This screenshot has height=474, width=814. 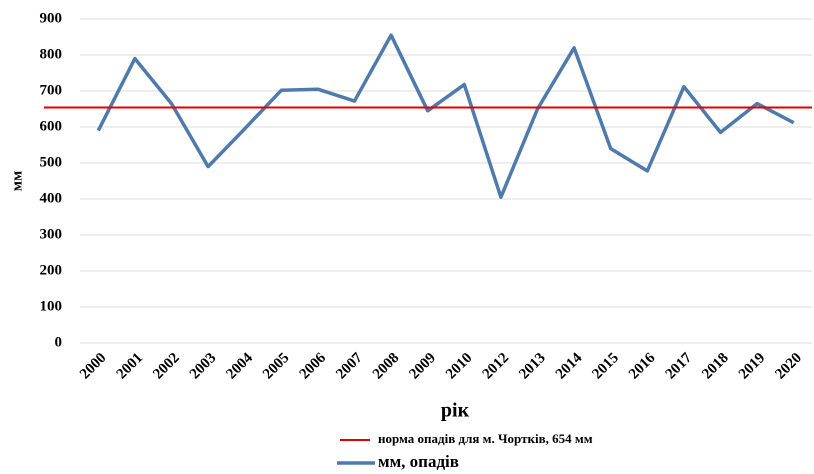 What do you see at coordinates (51, 54) in the screenshot?
I see `y-tick-label: 800` at bounding box center [51, 54].